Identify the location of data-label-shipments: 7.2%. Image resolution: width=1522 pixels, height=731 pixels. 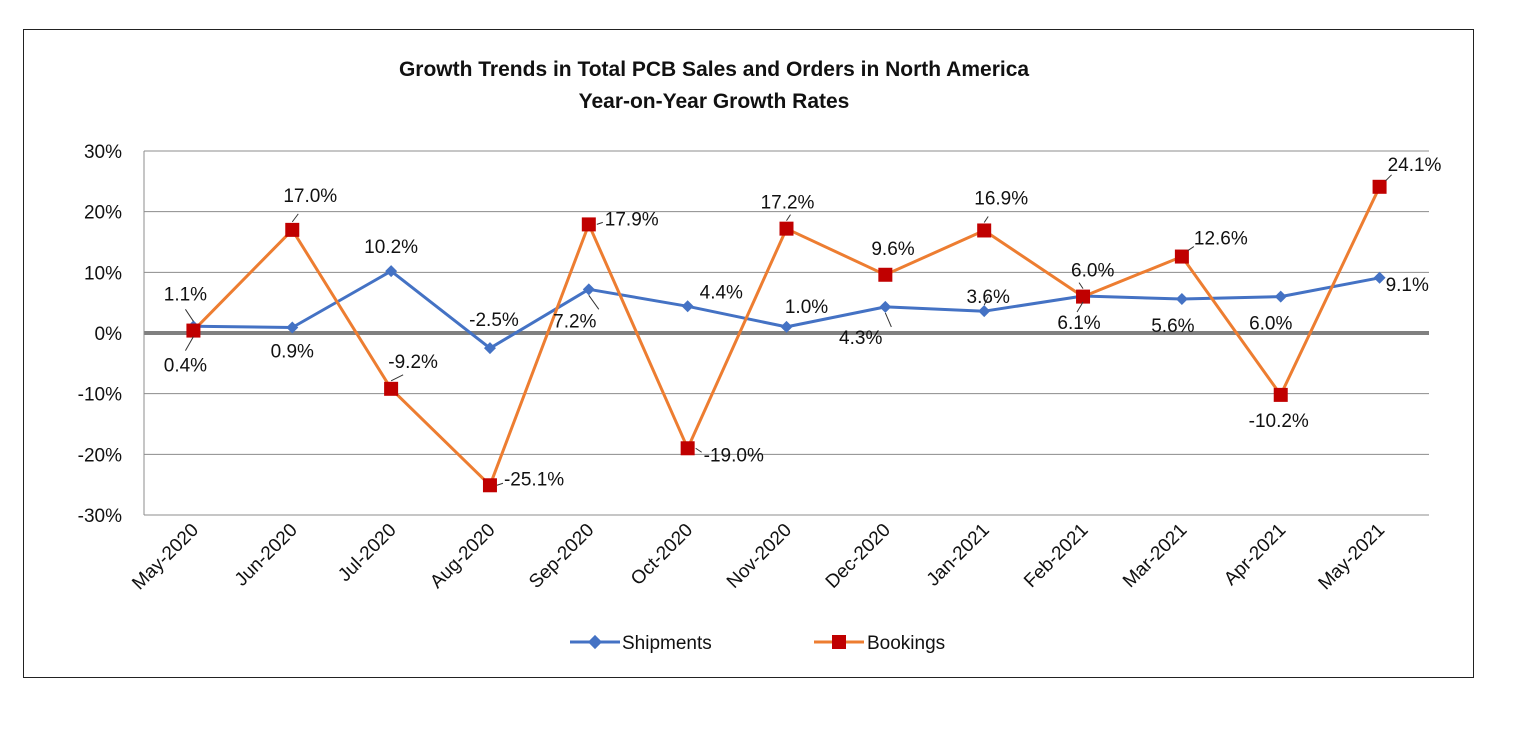
(574, 321).